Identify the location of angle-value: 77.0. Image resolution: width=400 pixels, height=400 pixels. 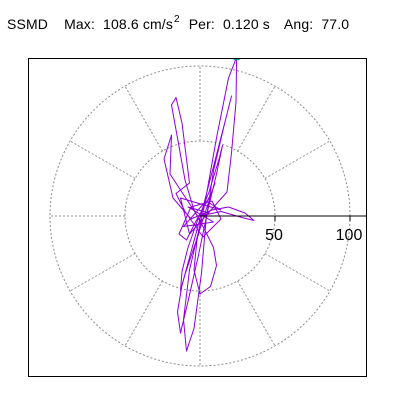
(335, 24).